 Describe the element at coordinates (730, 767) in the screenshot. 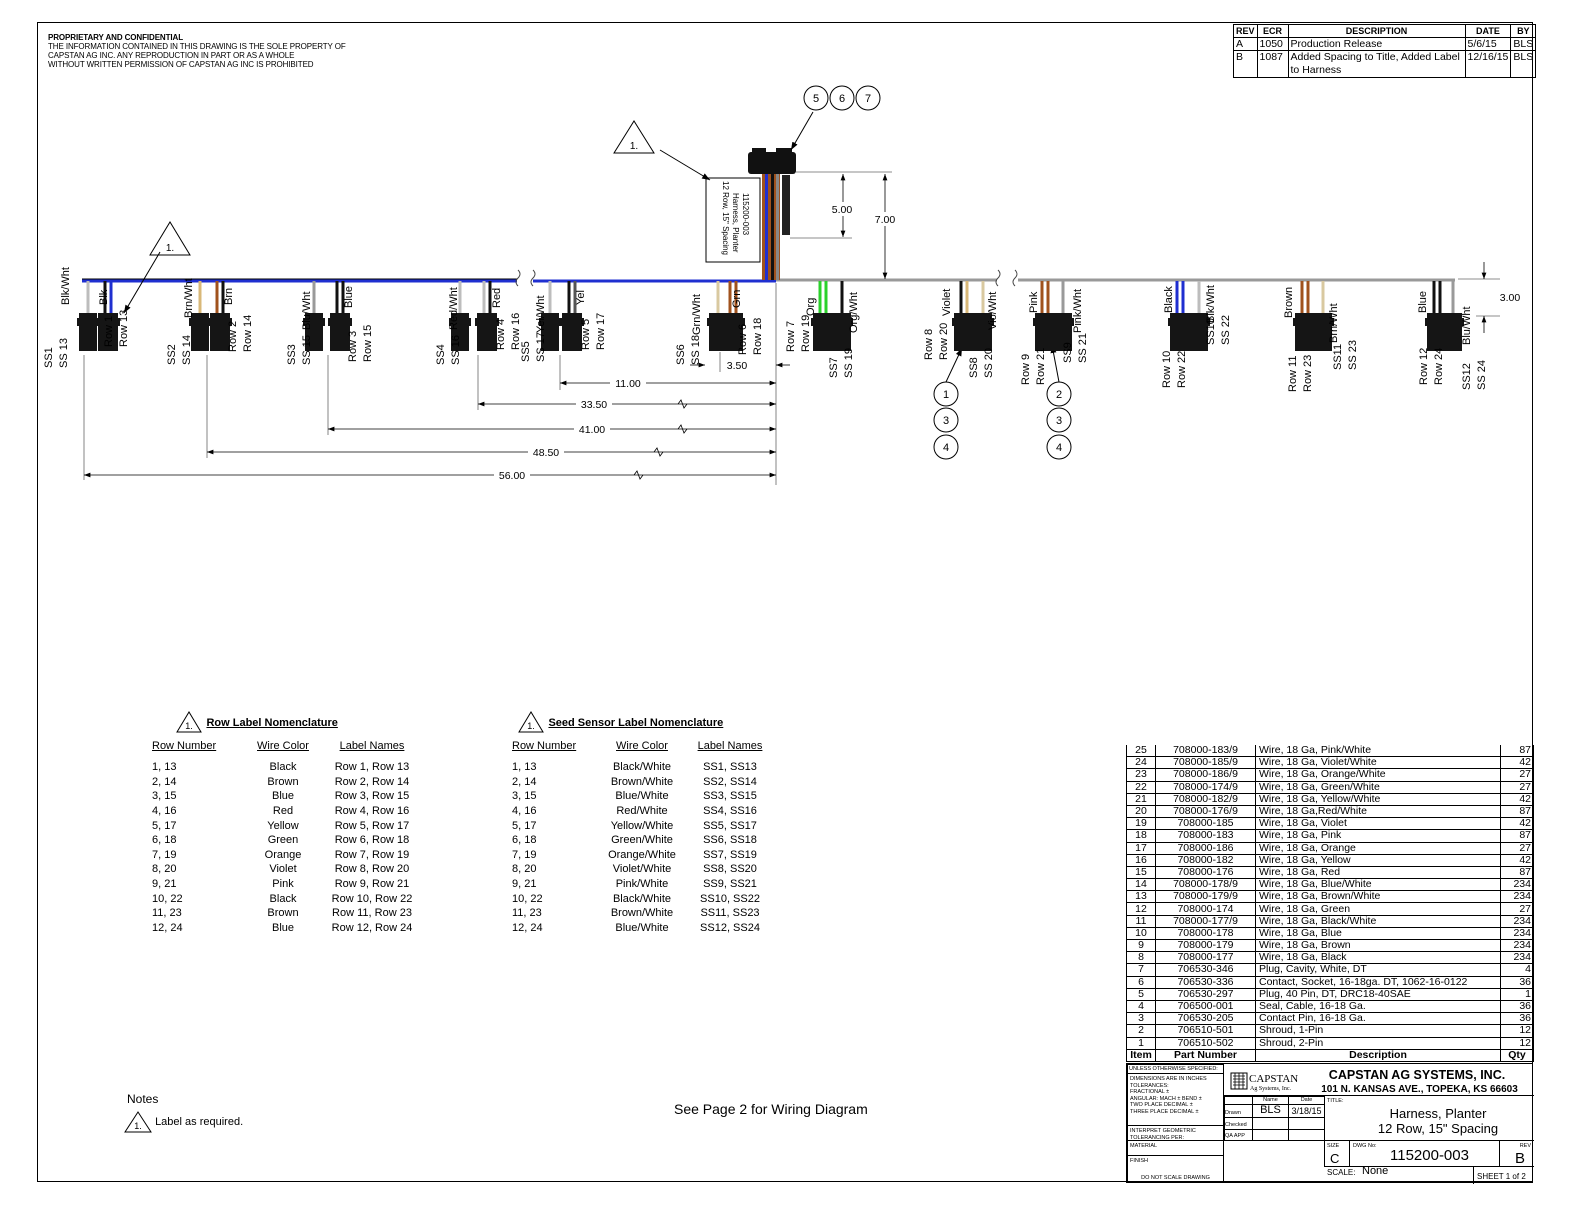

I see `legend-cell: SS1, SS13` at that location.